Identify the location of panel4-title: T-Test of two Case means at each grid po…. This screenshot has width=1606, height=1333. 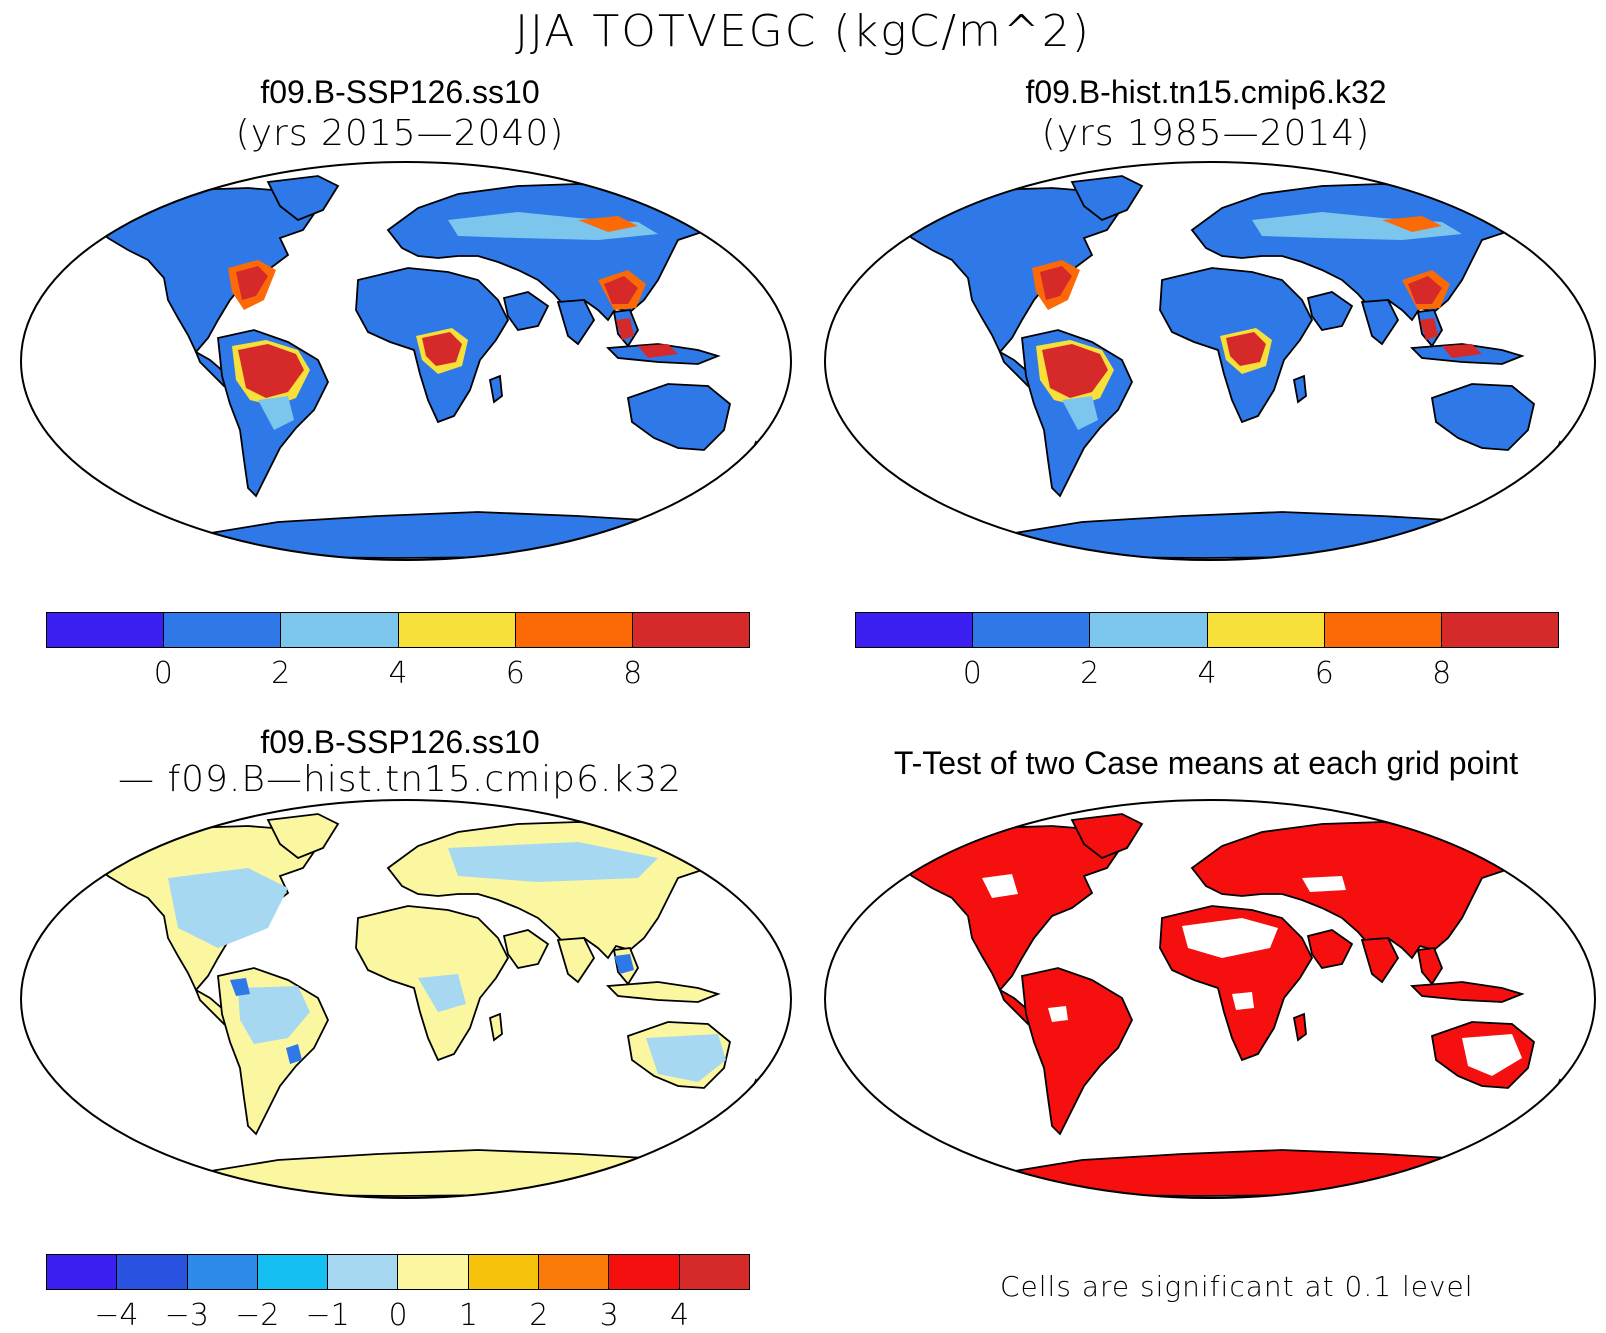
(1206, 763).